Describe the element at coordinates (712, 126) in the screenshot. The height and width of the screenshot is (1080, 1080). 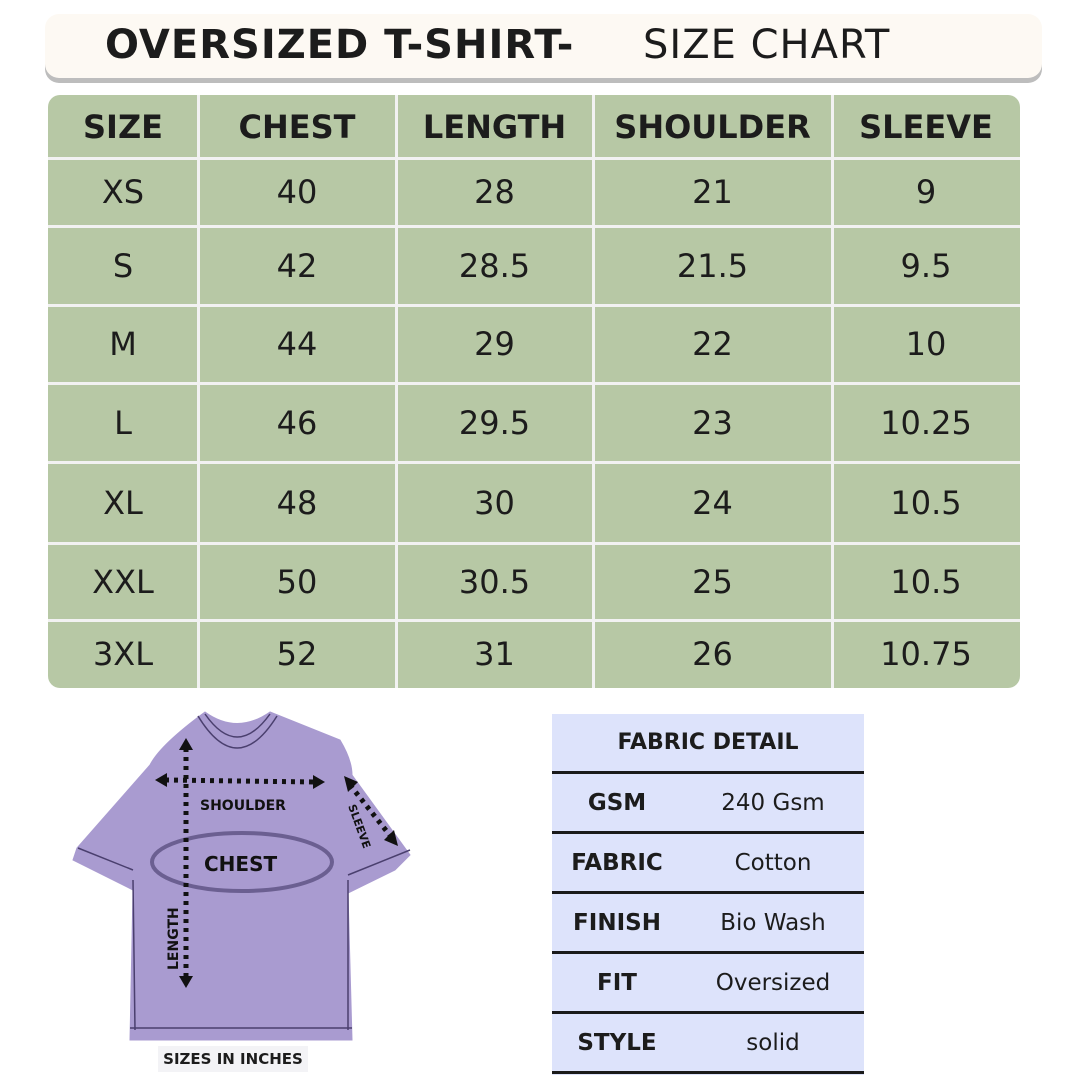
I see `column-header: SHOULDER` at that location.